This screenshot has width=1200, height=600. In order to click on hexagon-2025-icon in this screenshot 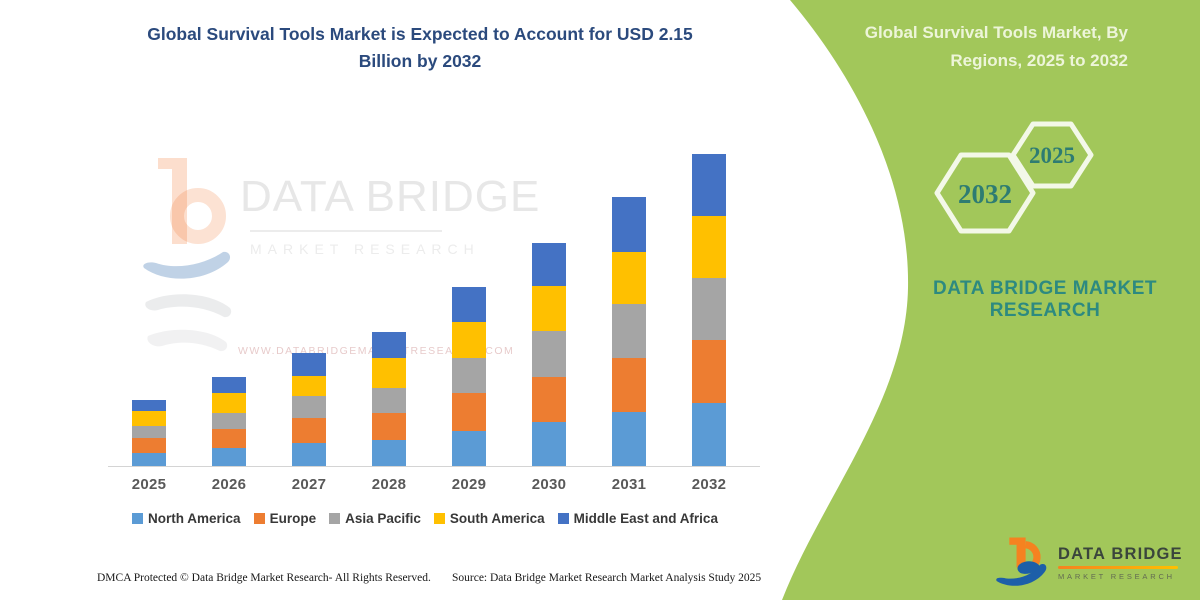, I will do `click(1052, 155)`.